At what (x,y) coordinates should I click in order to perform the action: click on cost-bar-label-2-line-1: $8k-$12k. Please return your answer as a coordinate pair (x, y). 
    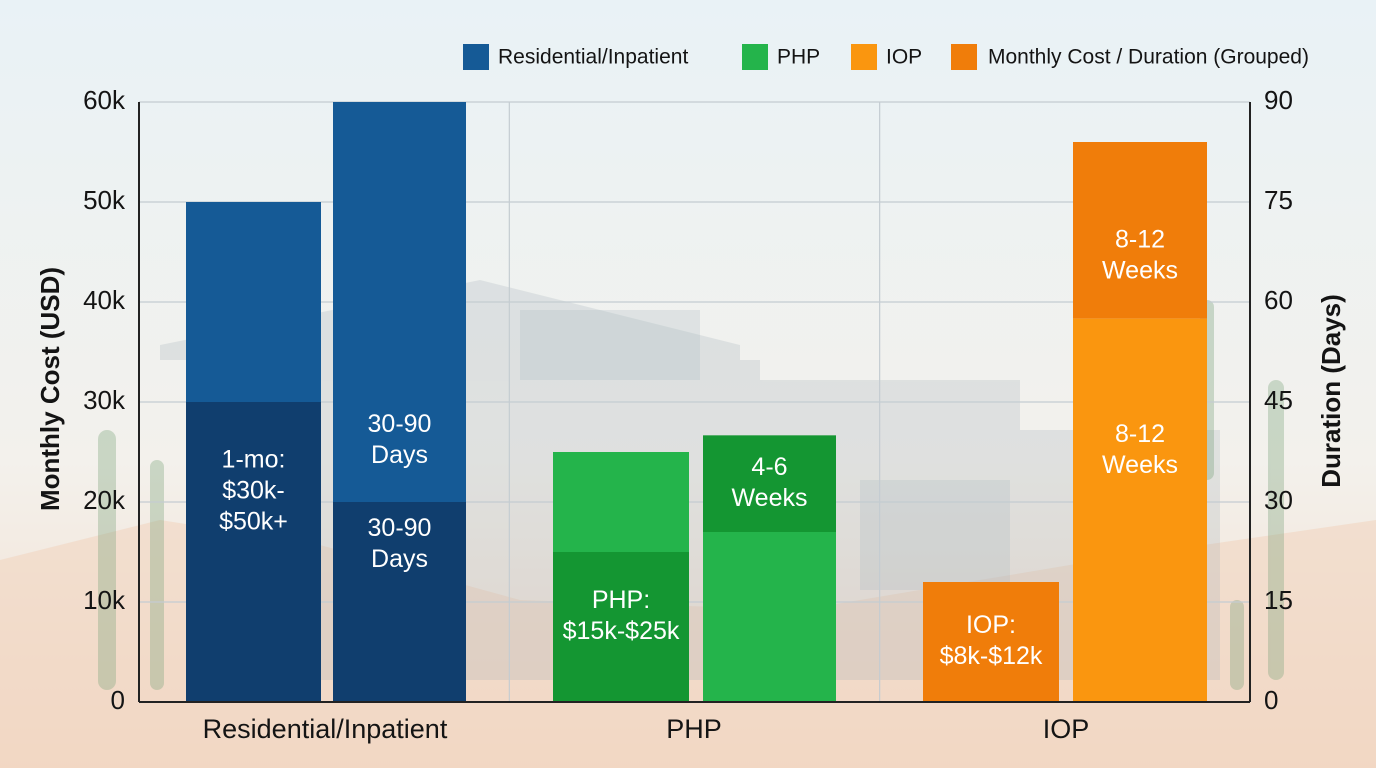
    Looking at the image, I should click on (991, 656).